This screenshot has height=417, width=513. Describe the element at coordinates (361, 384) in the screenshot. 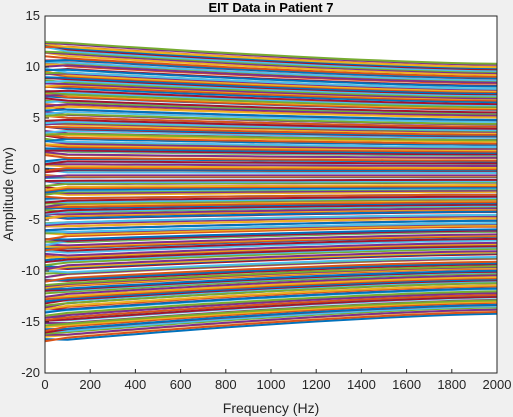

I see `x-tick-label: 1400` at that location.